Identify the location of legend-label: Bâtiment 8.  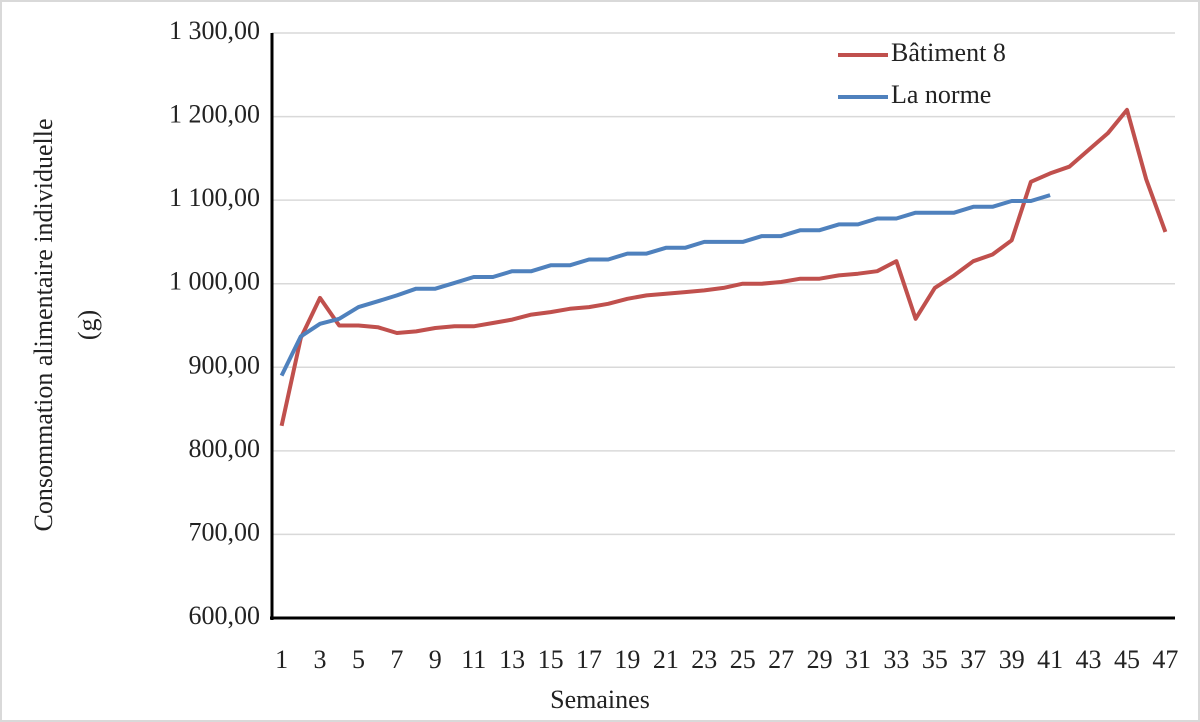
(948, 52).